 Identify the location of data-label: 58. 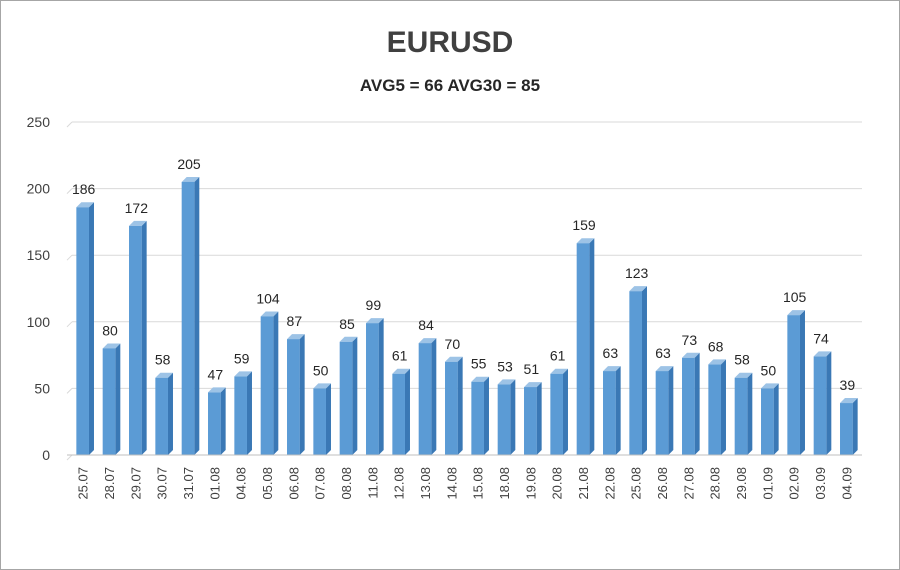
(163, 360).